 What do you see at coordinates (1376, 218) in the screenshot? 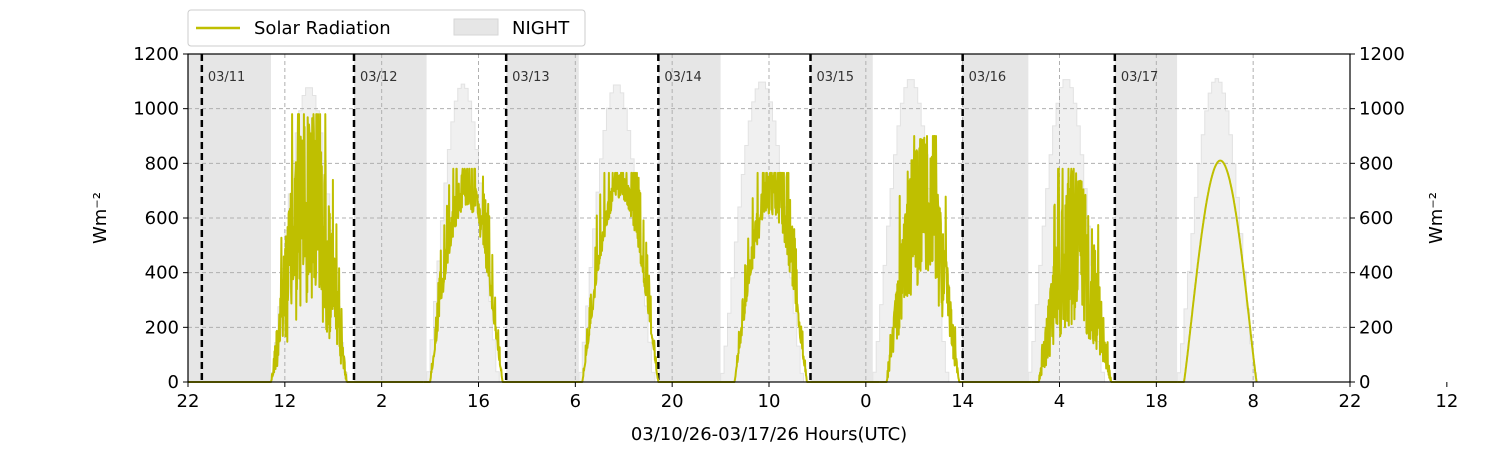
I see `y-tick-label-right-600: 600` at bounding box center [1376, 218].